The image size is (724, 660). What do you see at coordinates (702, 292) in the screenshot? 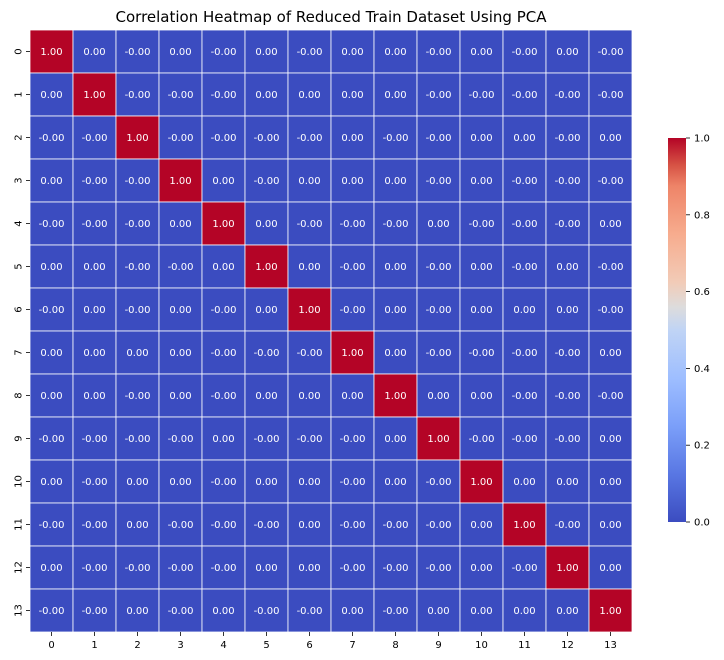
I see `colorbar-tick-label: 0.6` at bounding box center [702, 292].